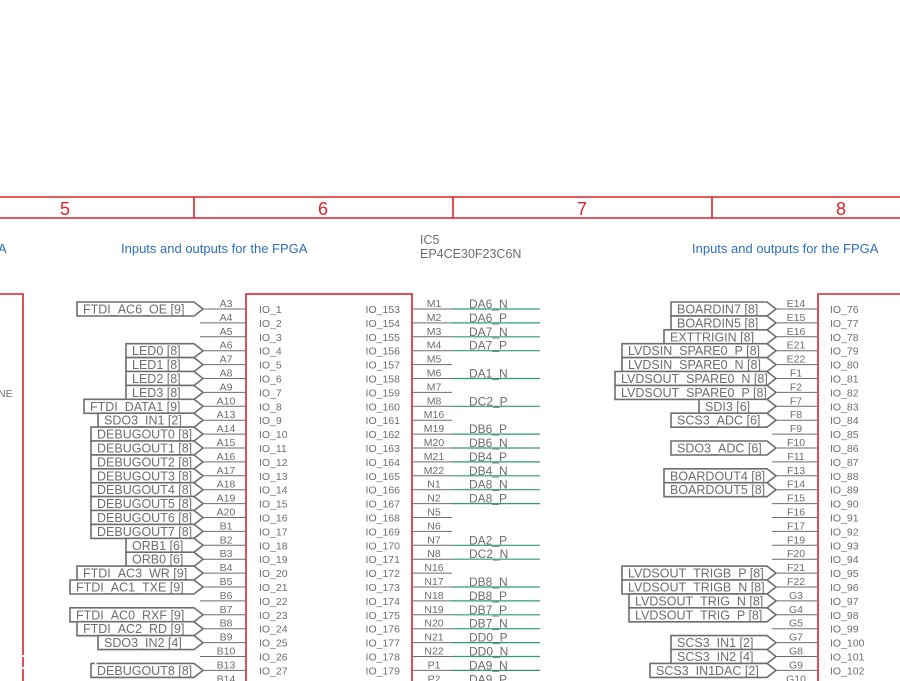  I want to click on io-label: IO_177, so click(383, 644).